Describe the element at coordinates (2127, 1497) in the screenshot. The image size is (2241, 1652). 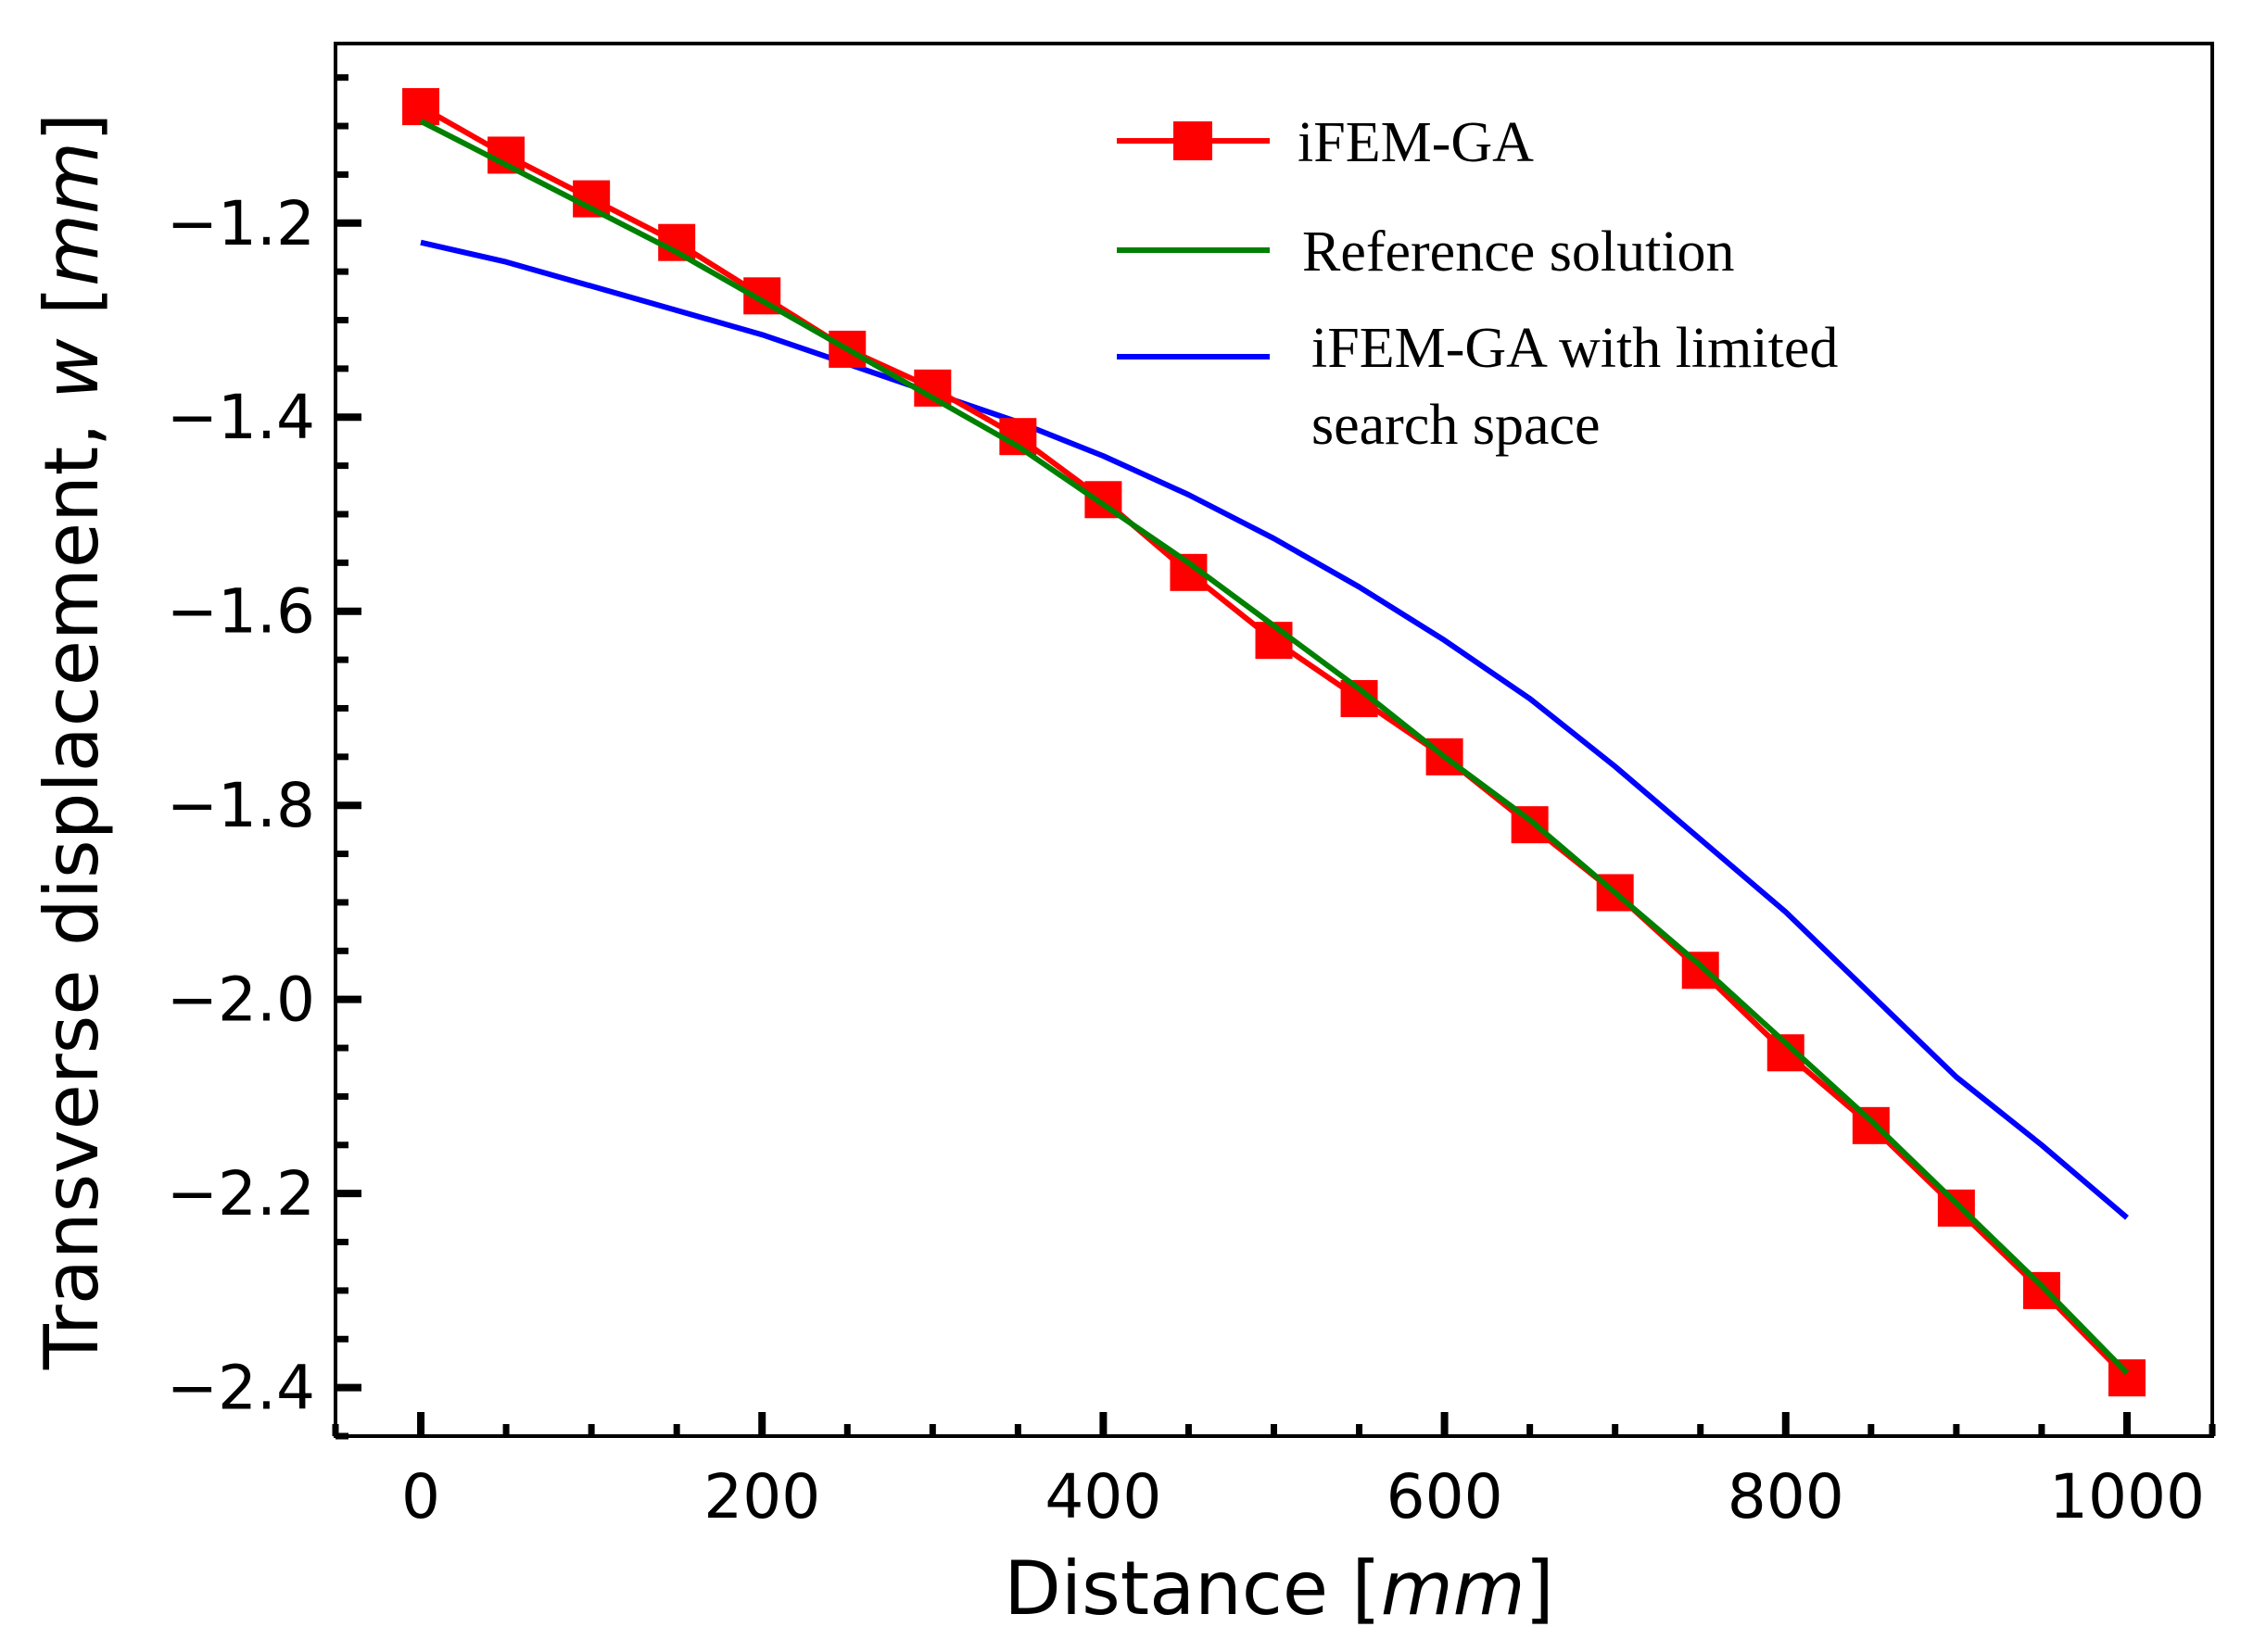
I see `x-tick-label: 1000` at that location.